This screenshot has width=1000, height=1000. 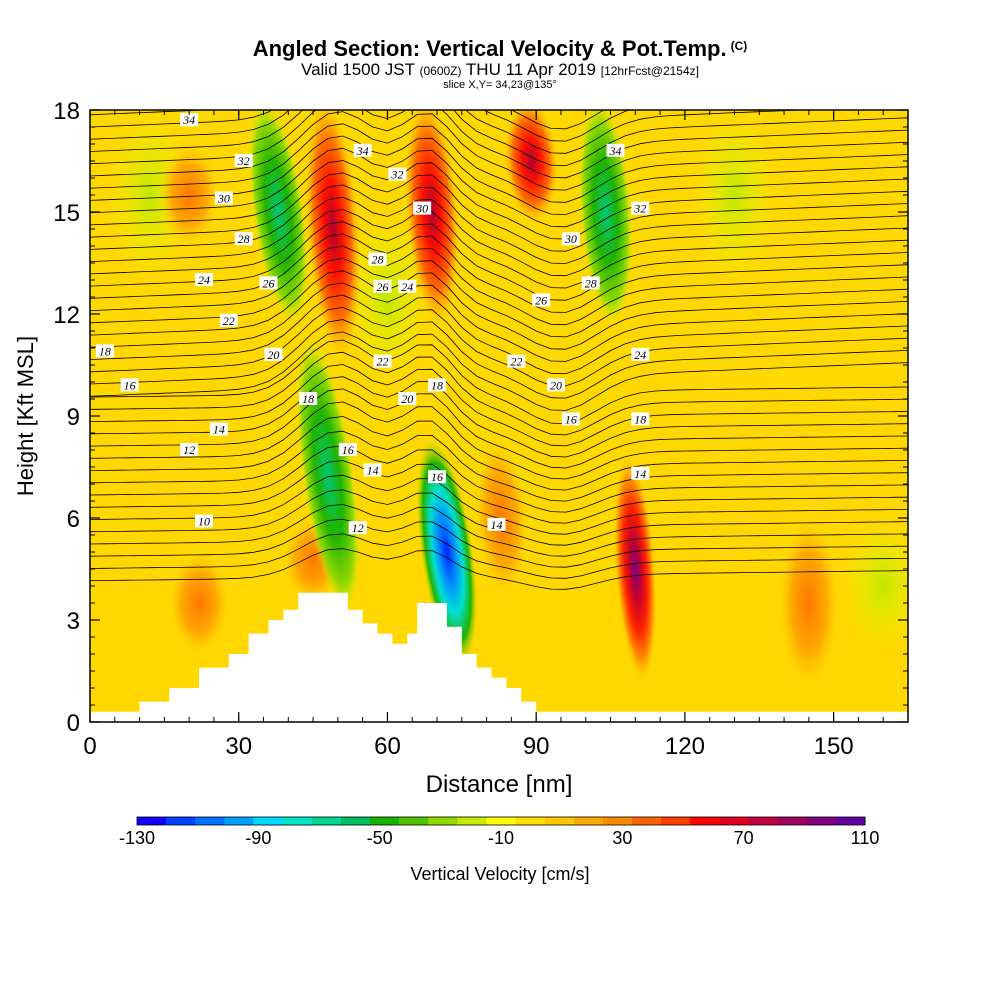 I want to click on colorbar-tick-label: -50, so click(x=380, y=838).